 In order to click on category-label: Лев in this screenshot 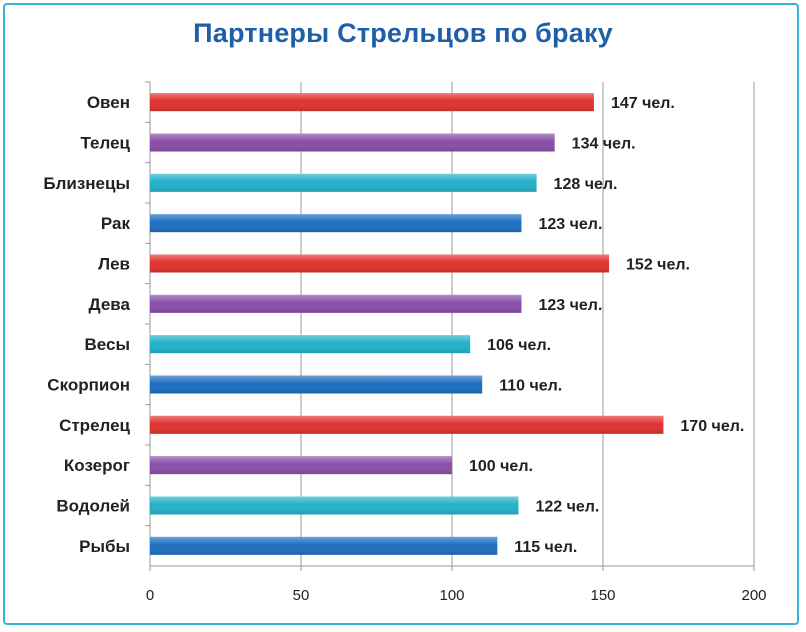, I will do `click(114, 264)`.